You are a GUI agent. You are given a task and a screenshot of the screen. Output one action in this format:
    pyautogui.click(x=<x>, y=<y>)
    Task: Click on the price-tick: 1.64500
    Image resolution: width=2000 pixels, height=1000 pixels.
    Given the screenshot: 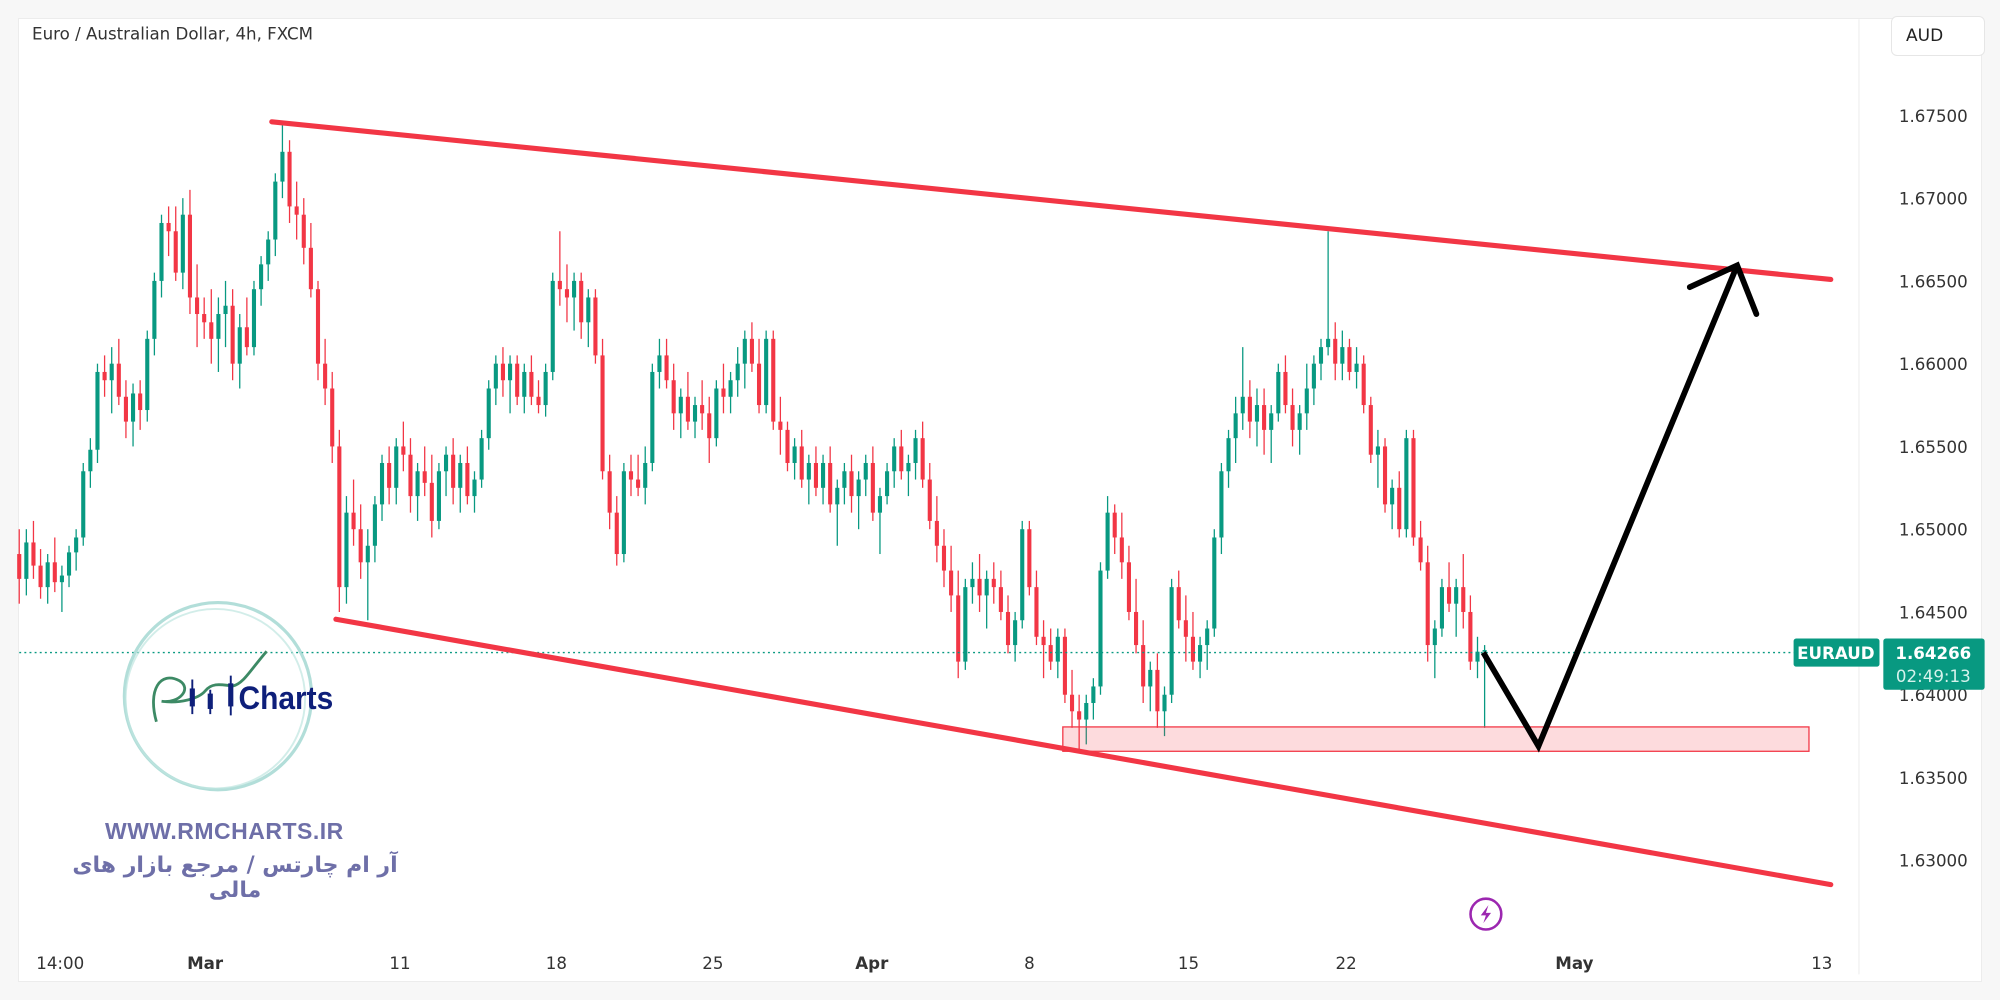 What is the action you would take?
    pyautogui.click(x=1933, y=612)
    